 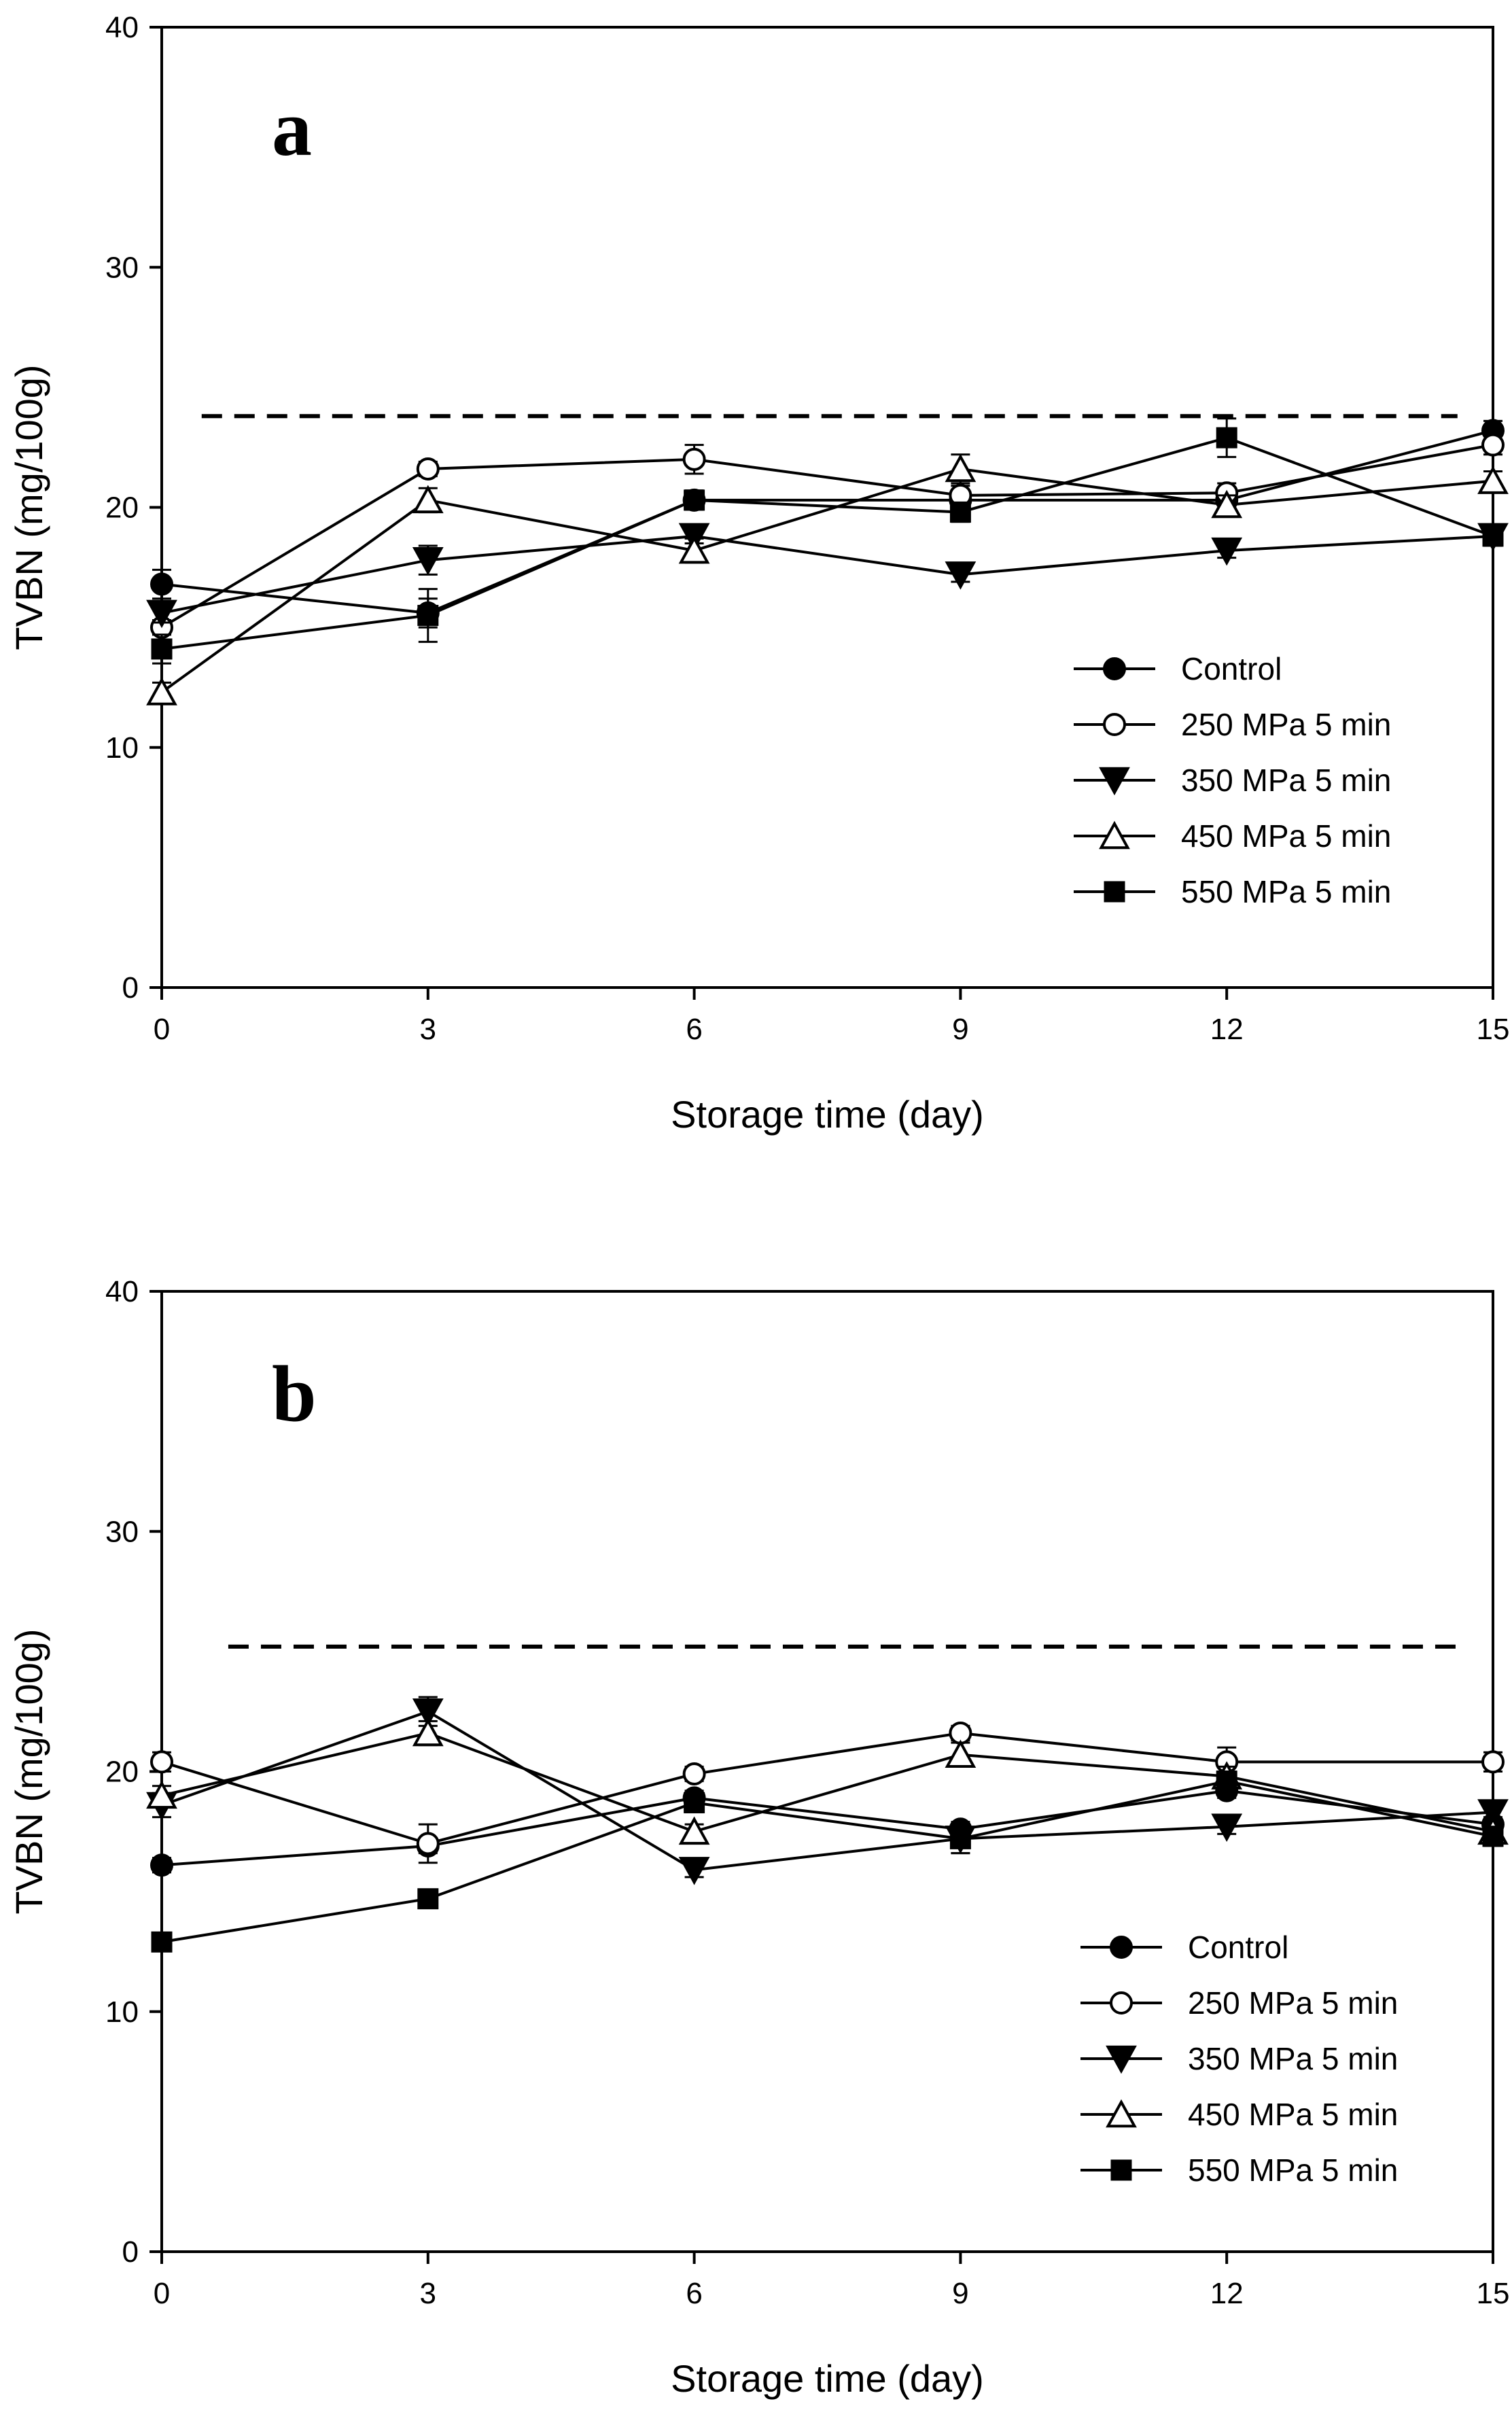 I want to click on series-450-mpa-5-min, so click(x=828, y=579).